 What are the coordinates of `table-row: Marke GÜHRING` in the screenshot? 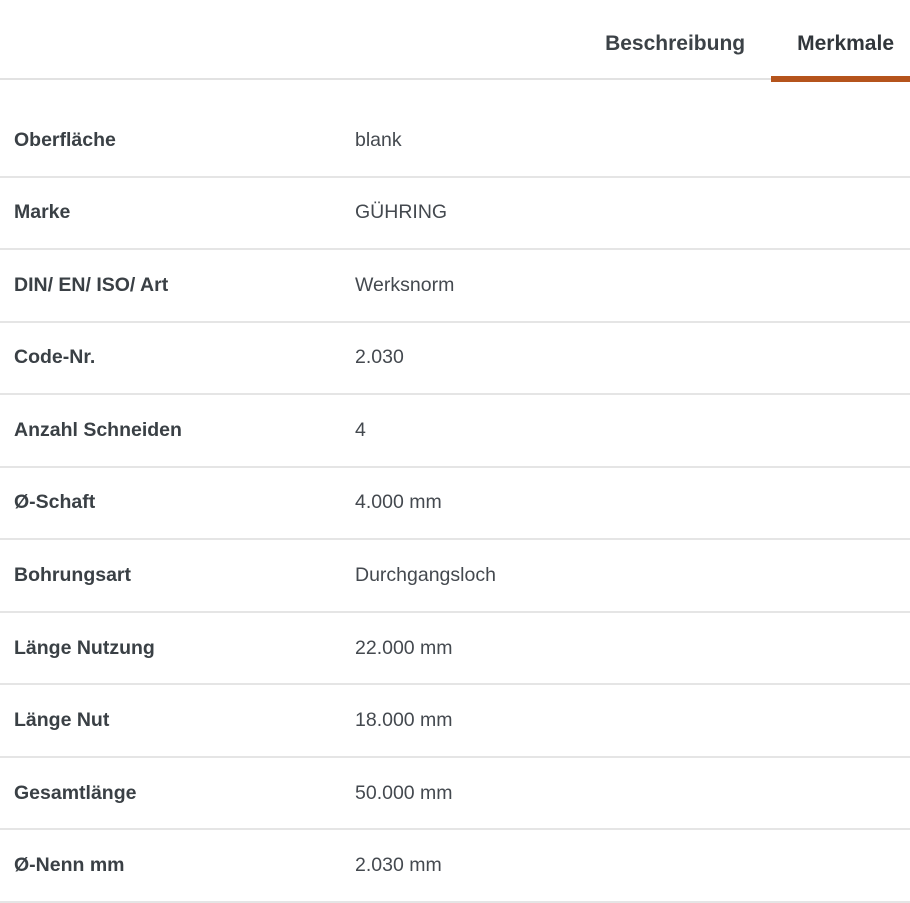 It's located at (455, 214).